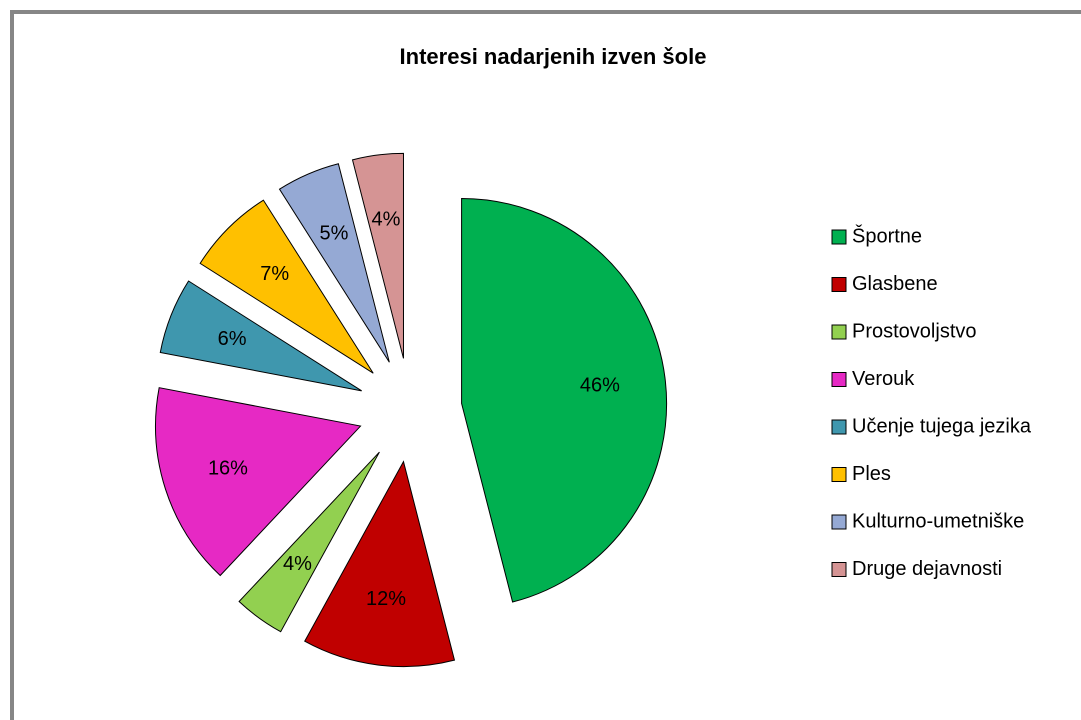 The width and height of the screenshot is (1081, 720). I want to click on legend-label: Druge dejavnosti, so click(927, 569).